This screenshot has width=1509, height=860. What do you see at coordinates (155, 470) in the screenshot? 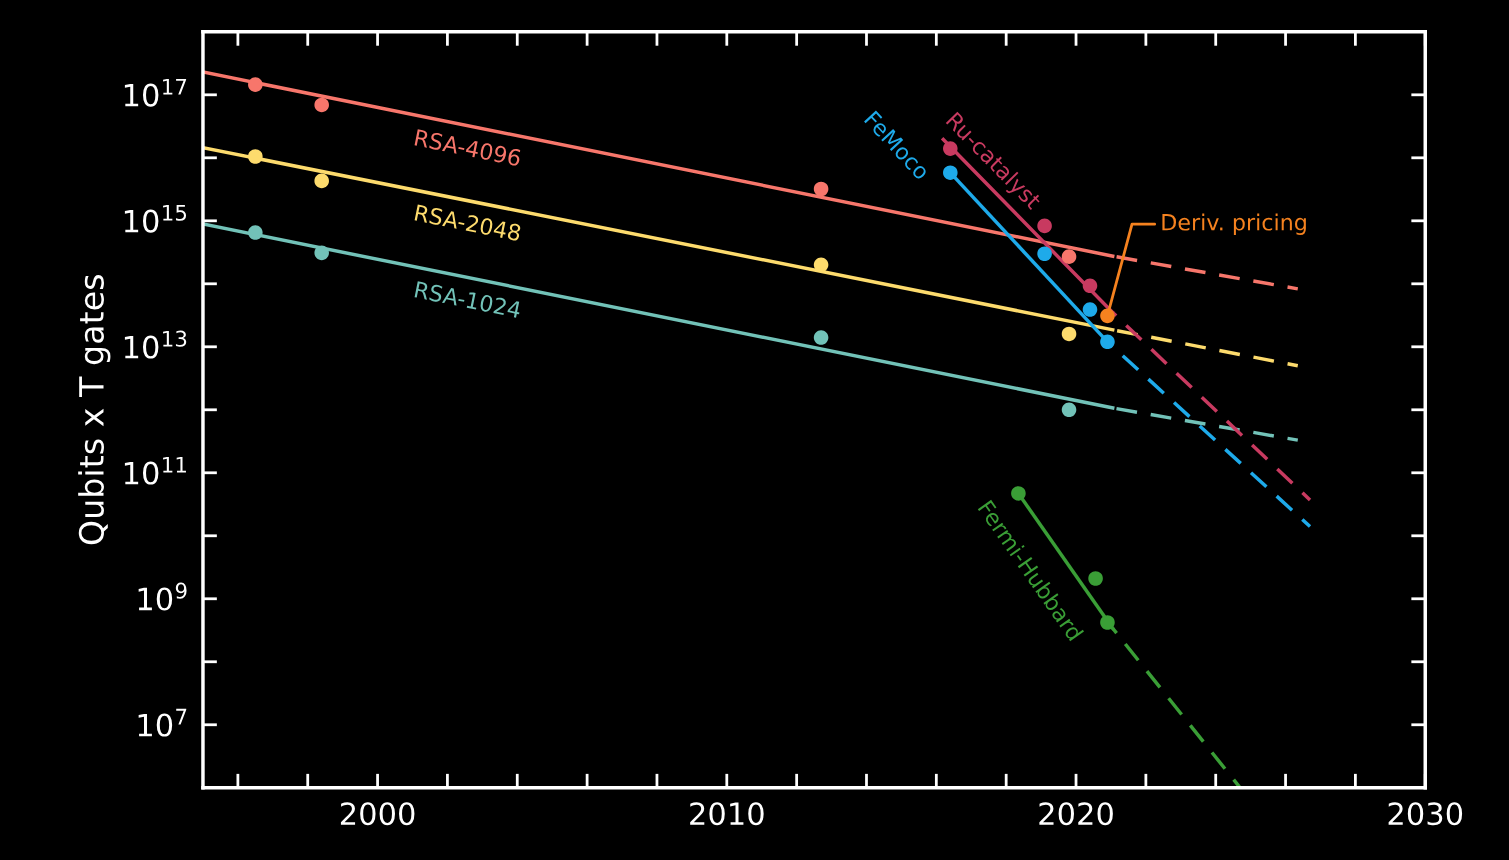
I see `y-tick-label: 10$^{11}$` at bounding box center [155, 470].